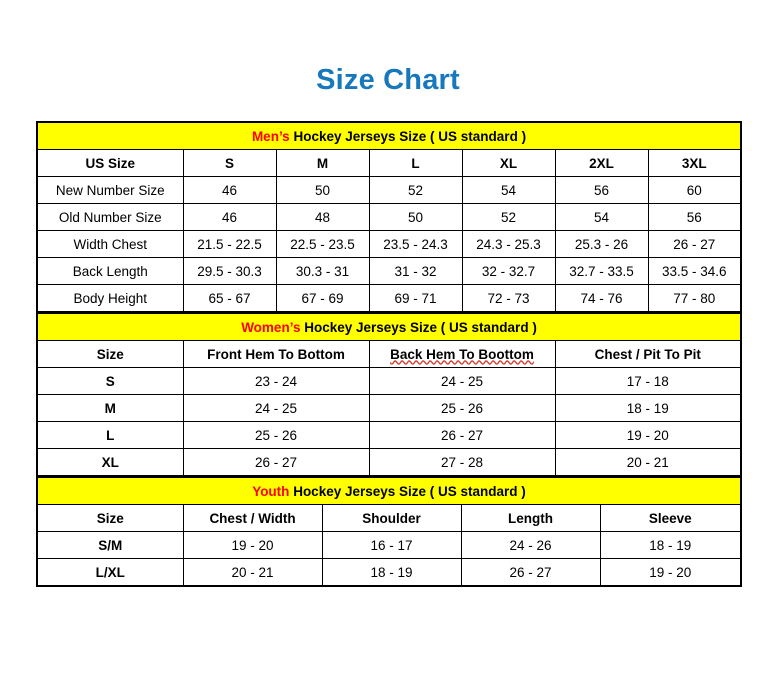 This screenshot has height=692, width=776. Describe the element at coordinates (694, 298) in the screenshot. I see `table-cell: 77 - 80` at that location.